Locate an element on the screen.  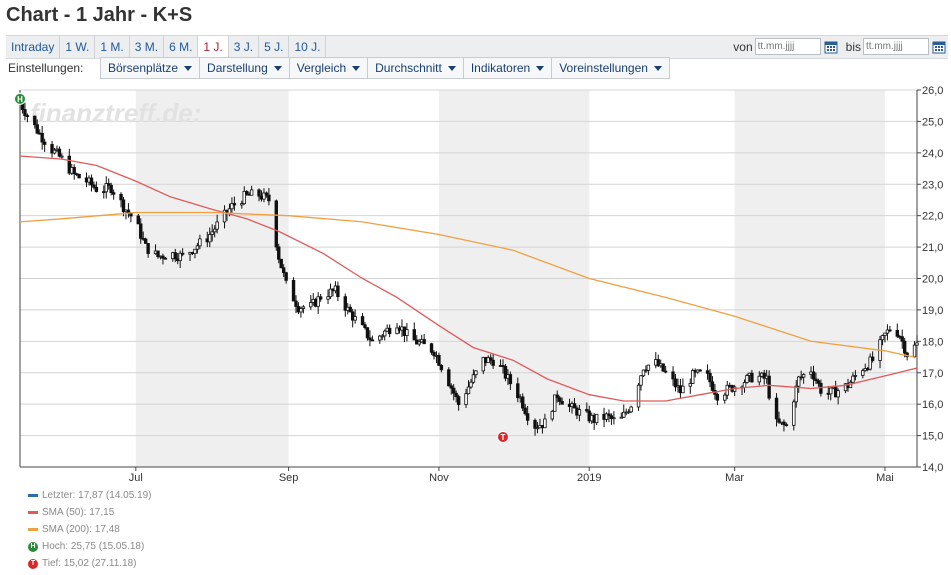
period-tab: 6 M. is located at coordinates (181, 47).